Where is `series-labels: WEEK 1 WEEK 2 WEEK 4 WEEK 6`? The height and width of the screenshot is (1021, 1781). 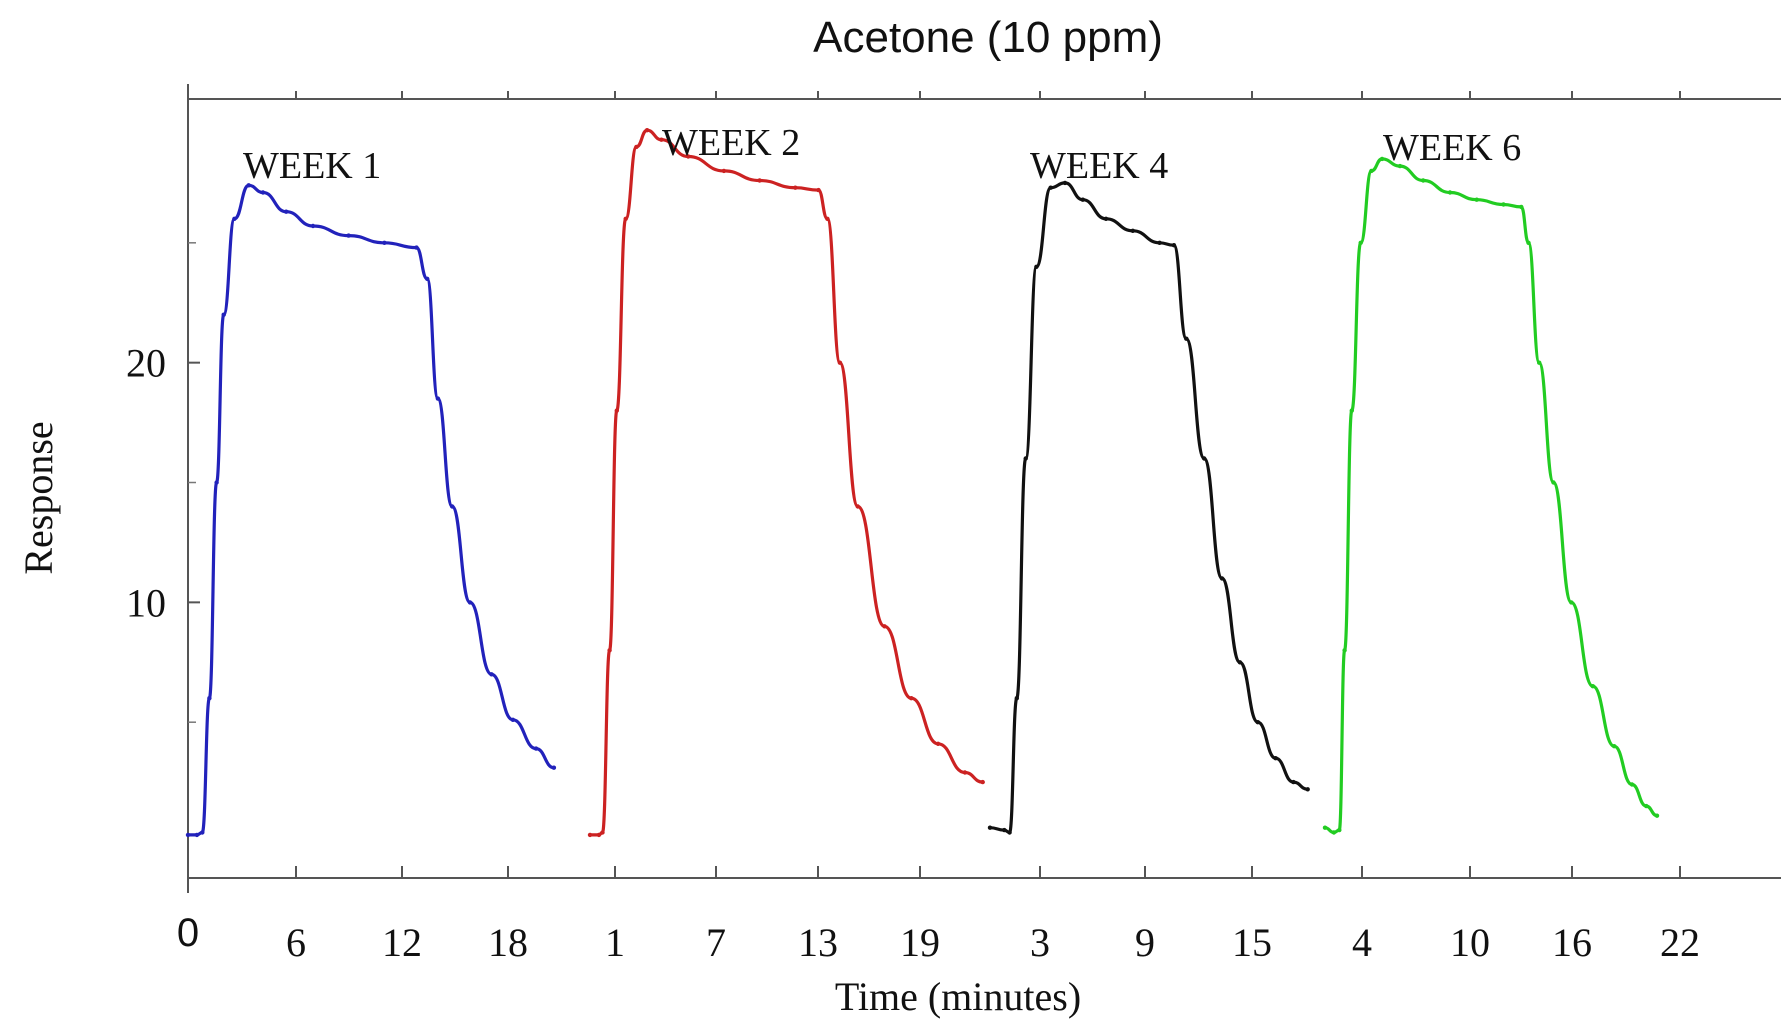
series-labels: WEEK 1 WEEK 2 WEEK 4 WEEK 6 is located at coordinates (882, 154).